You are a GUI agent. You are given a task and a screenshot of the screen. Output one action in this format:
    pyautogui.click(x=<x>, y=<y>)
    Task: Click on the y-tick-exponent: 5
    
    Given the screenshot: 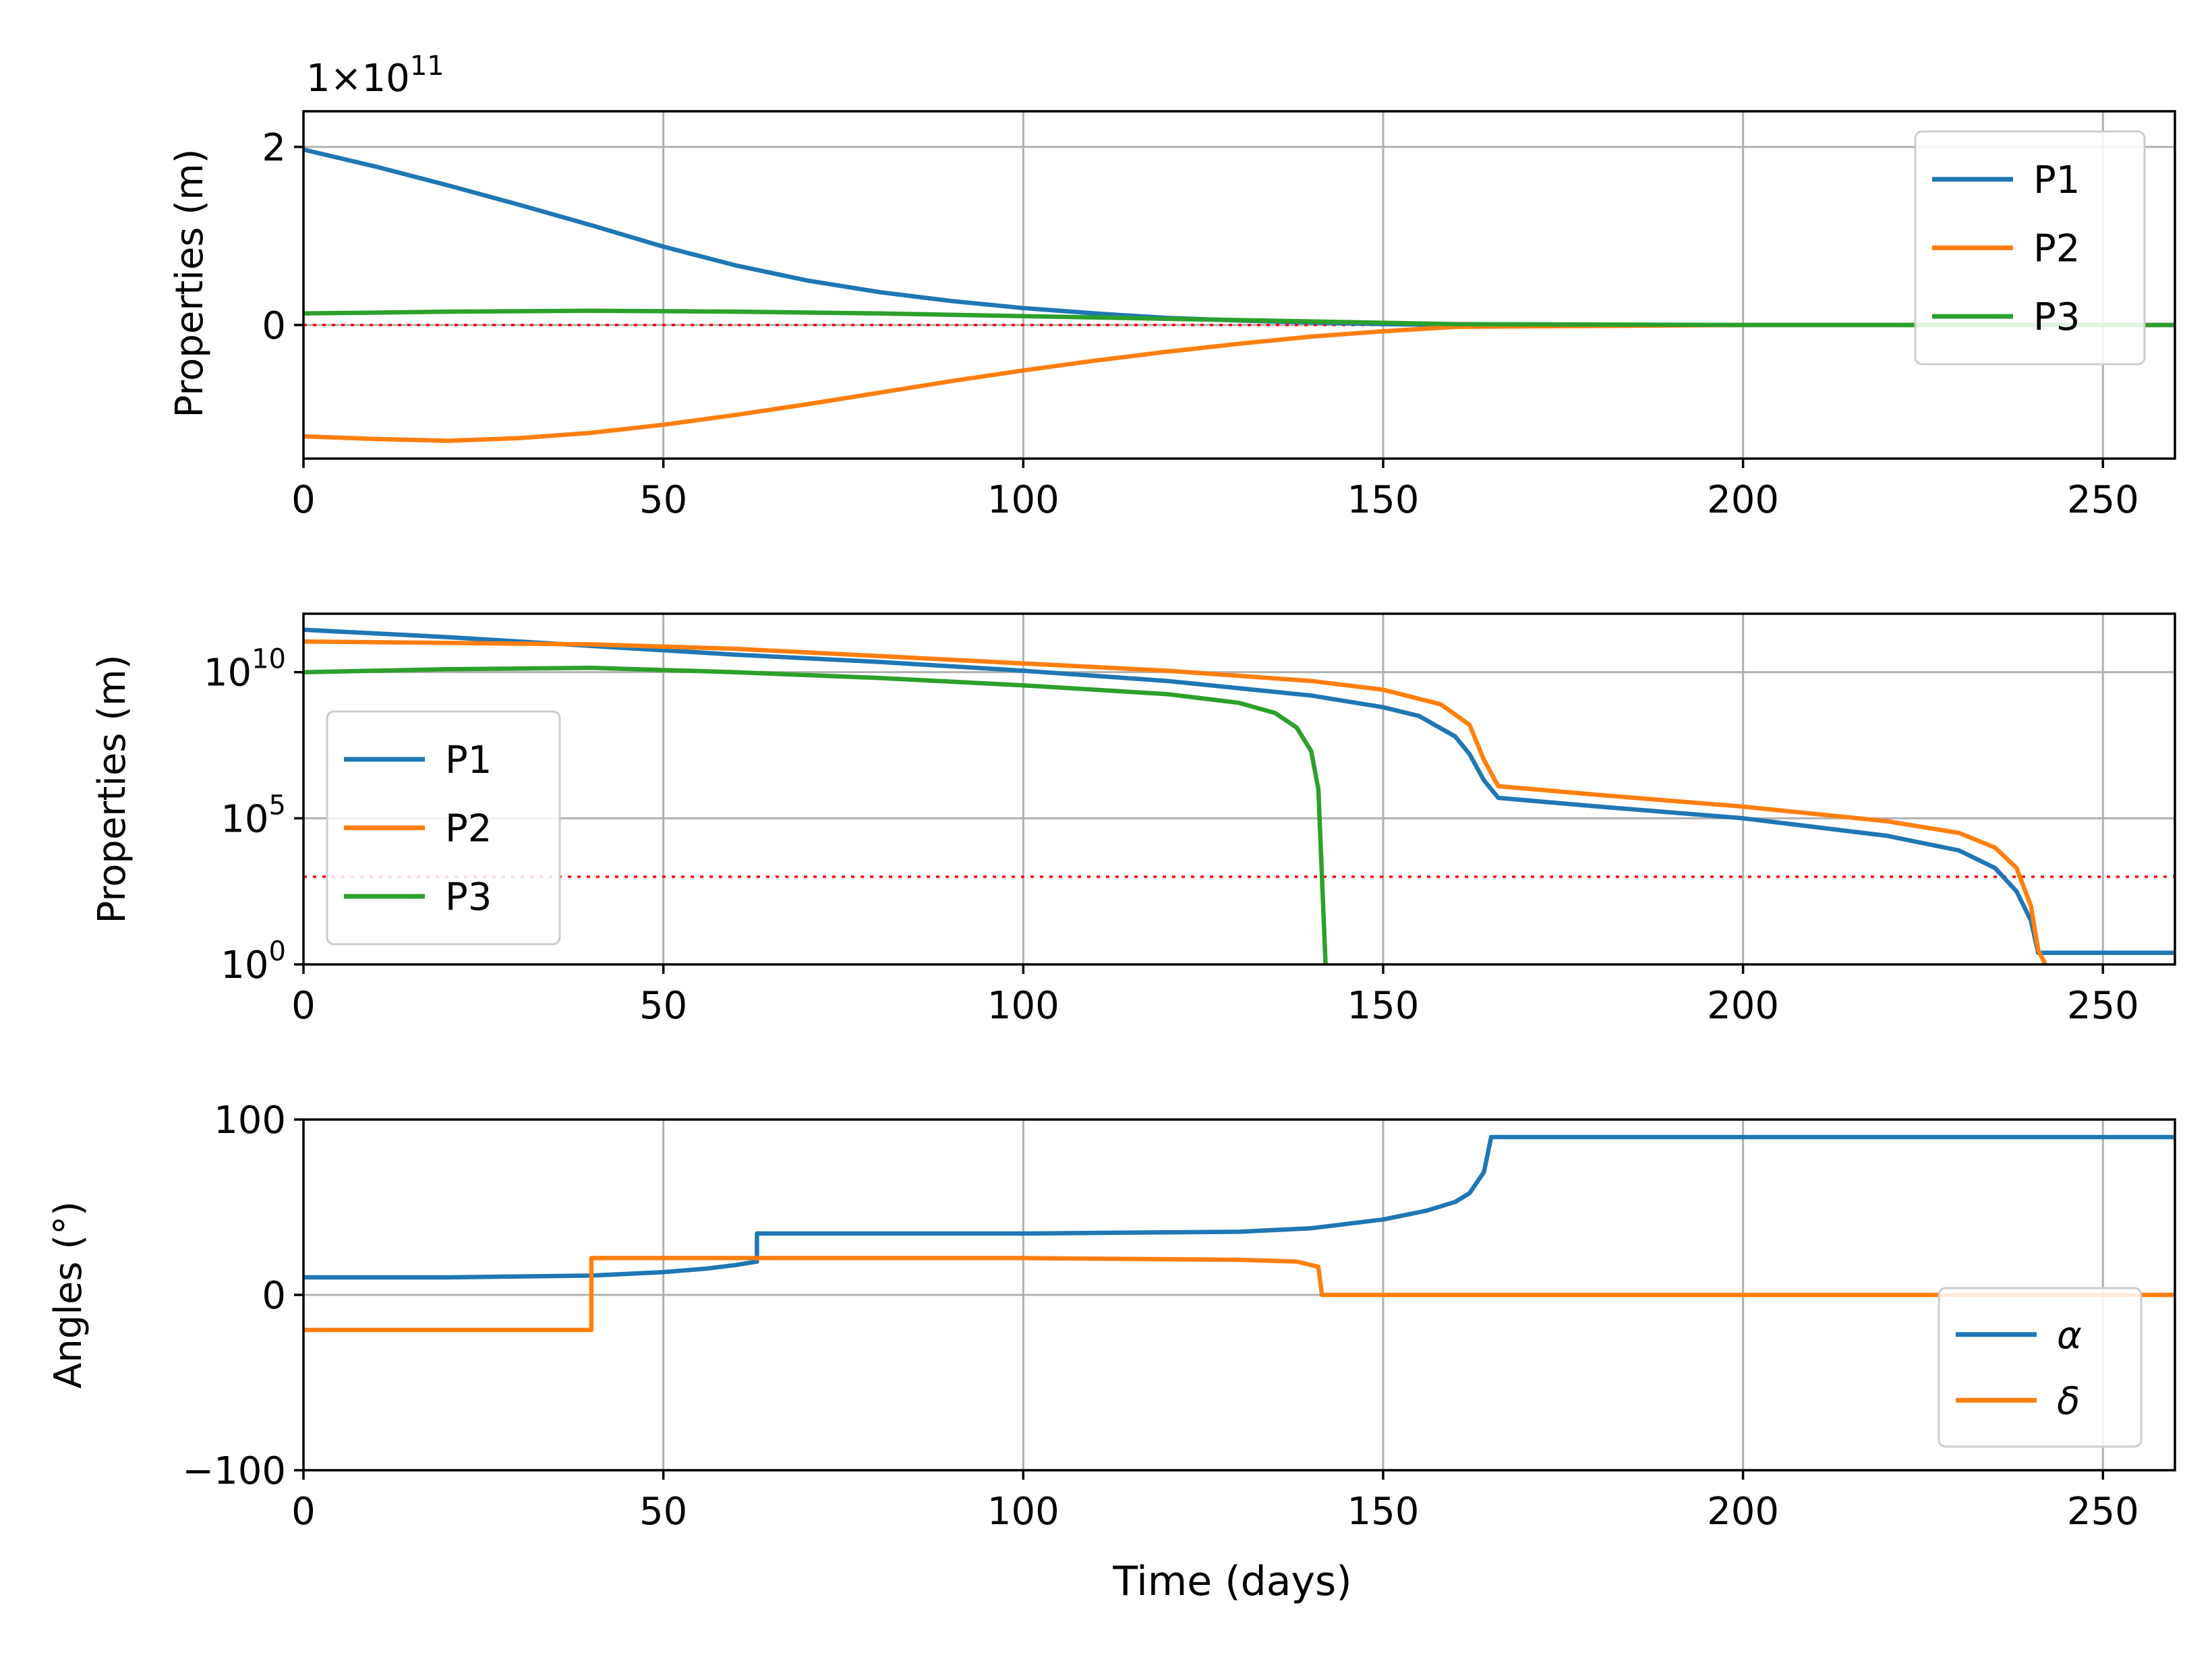 What is the action you would take?
    pyautogui.click(x=277, y=805)
    